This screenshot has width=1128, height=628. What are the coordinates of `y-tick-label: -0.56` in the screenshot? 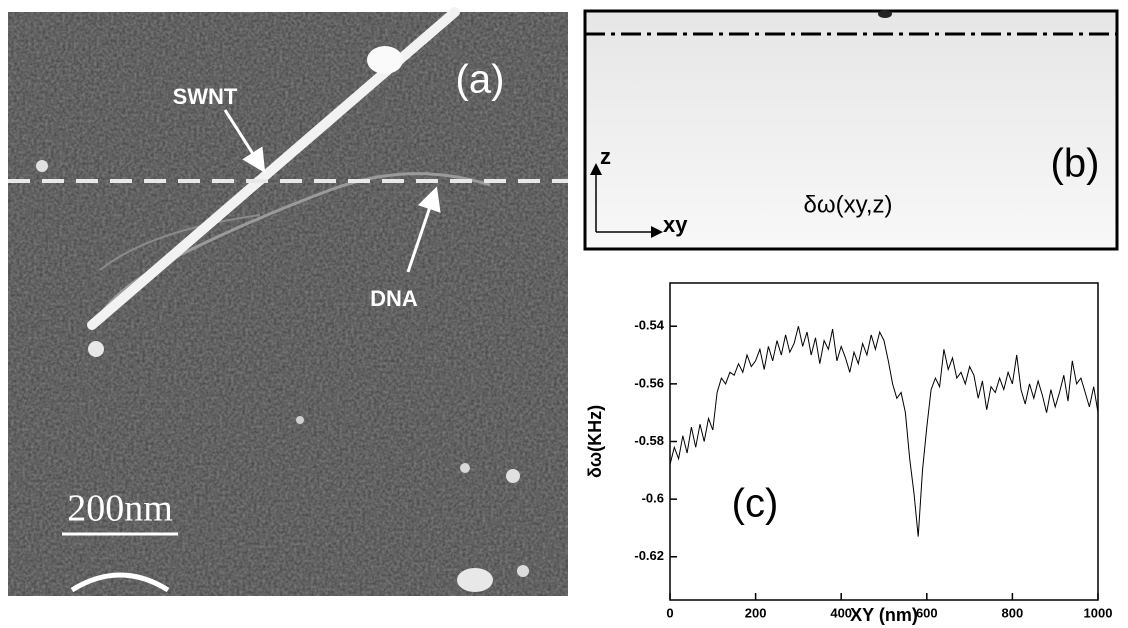 It's located at (649, 382).